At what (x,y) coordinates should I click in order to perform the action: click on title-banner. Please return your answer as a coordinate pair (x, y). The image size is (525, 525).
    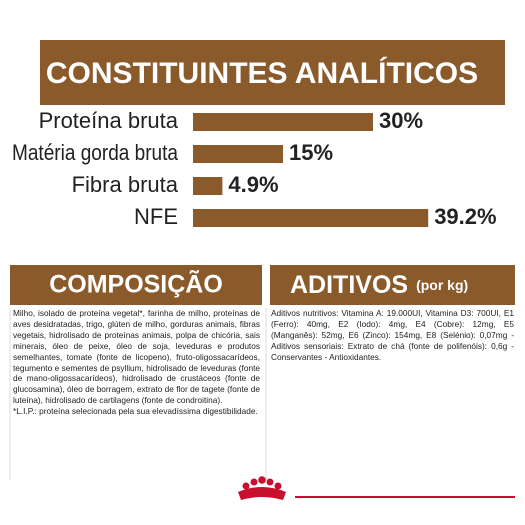
    Looking at the image, I should click on (272, 72).